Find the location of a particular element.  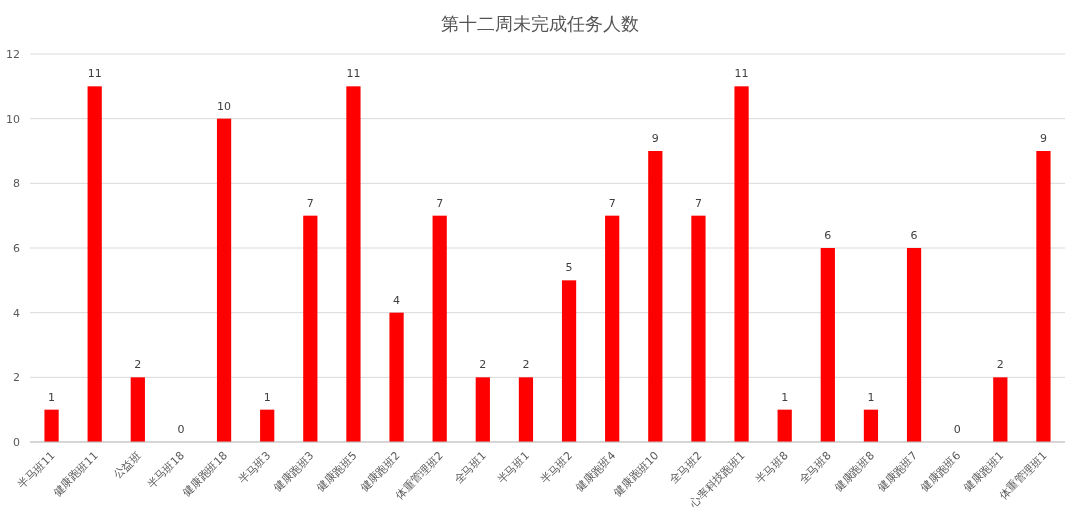

x-tick-label: 半马班3 is located at coordinates (254, 467).